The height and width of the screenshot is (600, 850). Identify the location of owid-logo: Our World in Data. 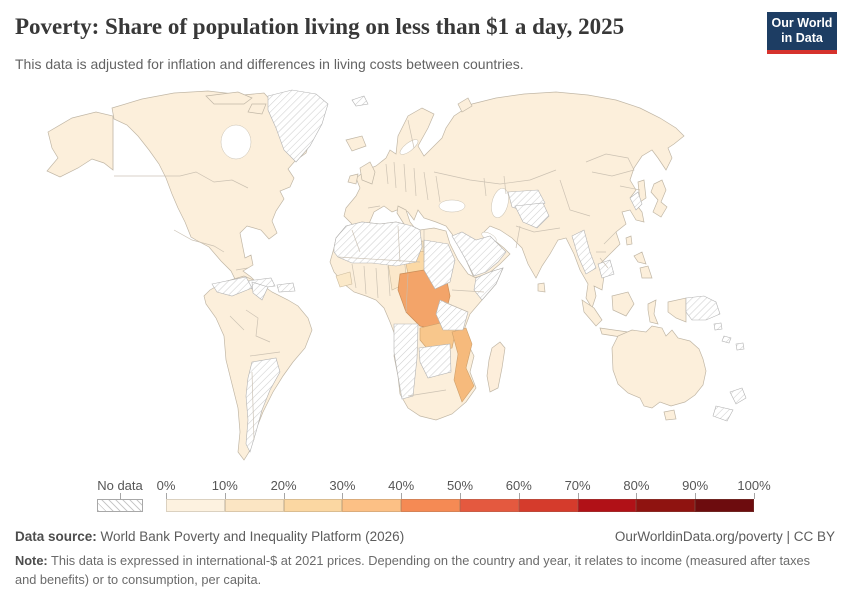
(802, 33).